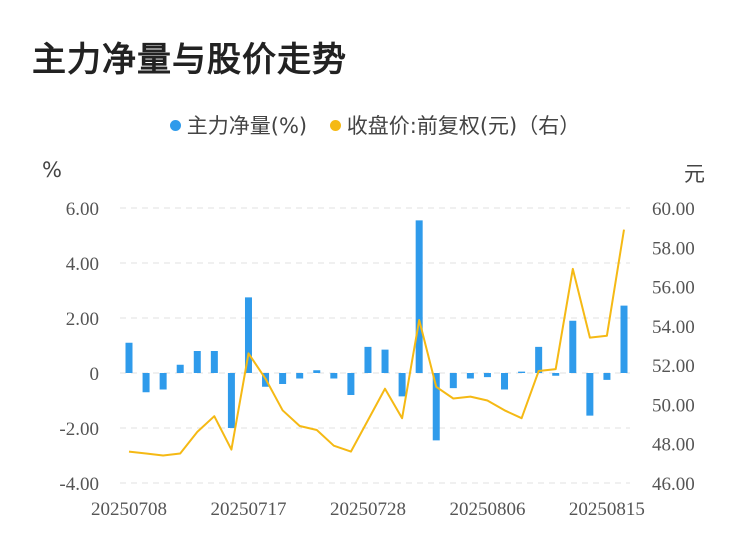  I want to click on x-tick-label: 20250717, so click(248, 509).